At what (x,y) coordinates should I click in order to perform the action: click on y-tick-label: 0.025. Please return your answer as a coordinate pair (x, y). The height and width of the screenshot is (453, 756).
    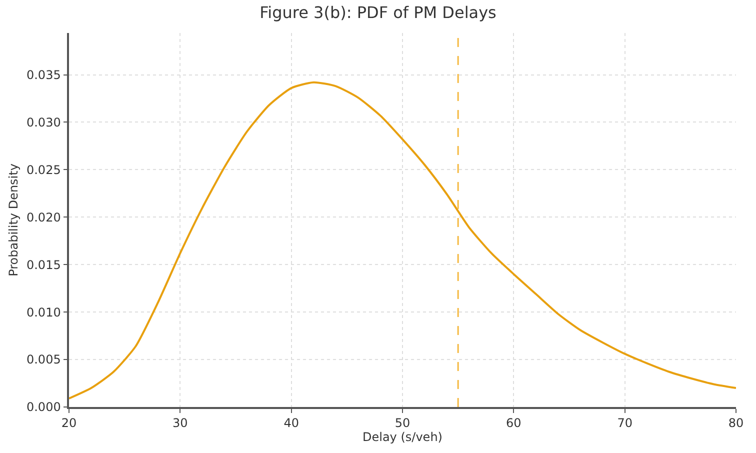
    Looking at the image, I should click on (43, 169).